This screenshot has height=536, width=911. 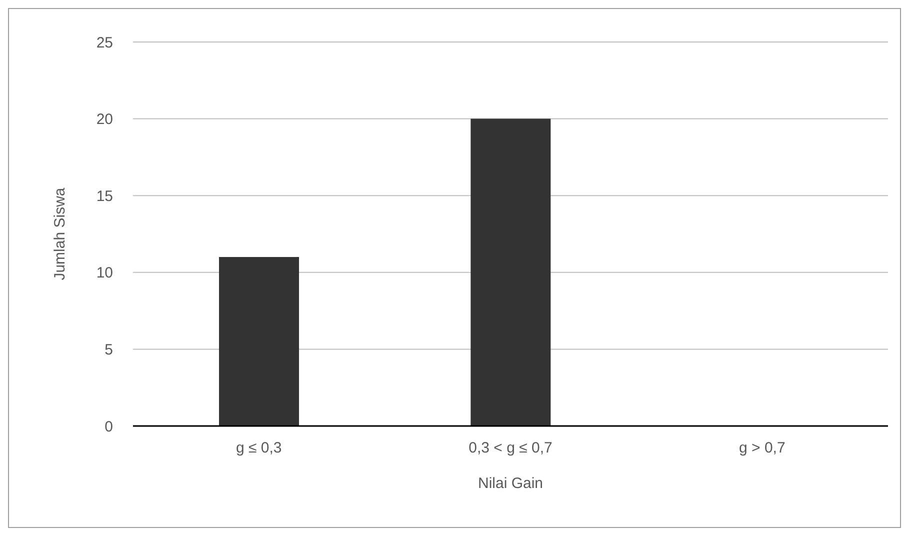 What do you see at coordinates (511, 483) in the screenshot?
I see `x-axis-title: Nilai Gain` at bounding box center [511, 483].